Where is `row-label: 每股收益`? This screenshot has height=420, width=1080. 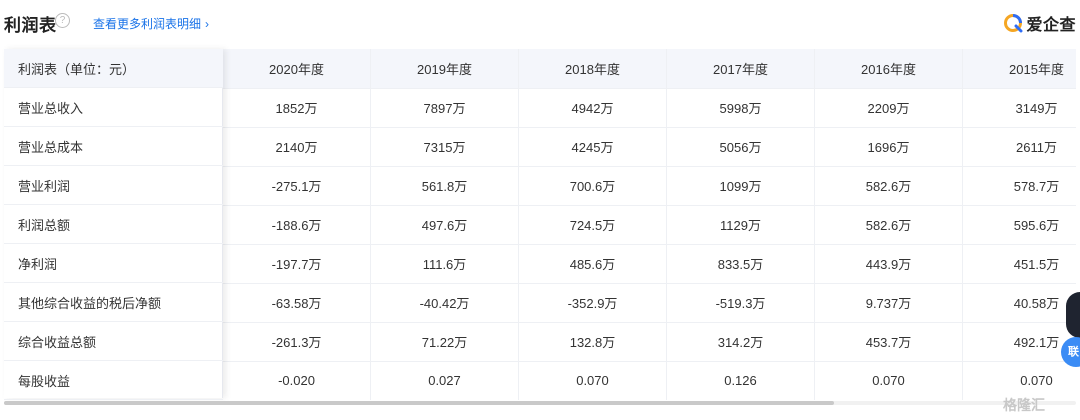
row-label: 每股收益 is located at coordinates (113, 380).